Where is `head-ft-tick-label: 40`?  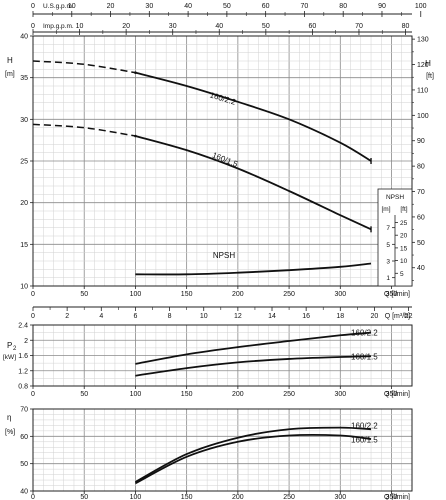 head-ft-tick-label: 40 is located at coordinates (421, 268).